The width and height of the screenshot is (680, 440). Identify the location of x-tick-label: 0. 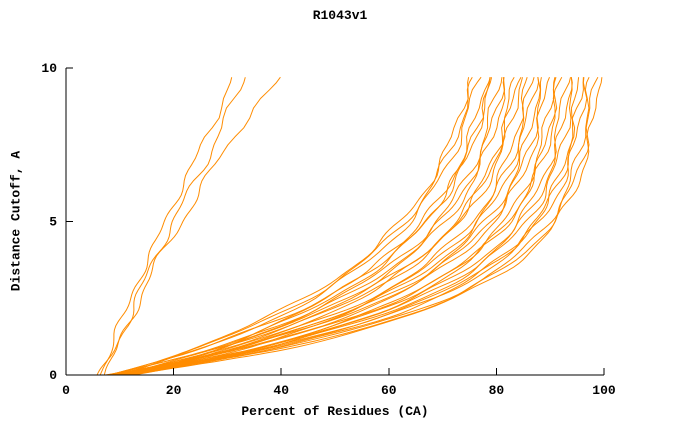
(66, 390).